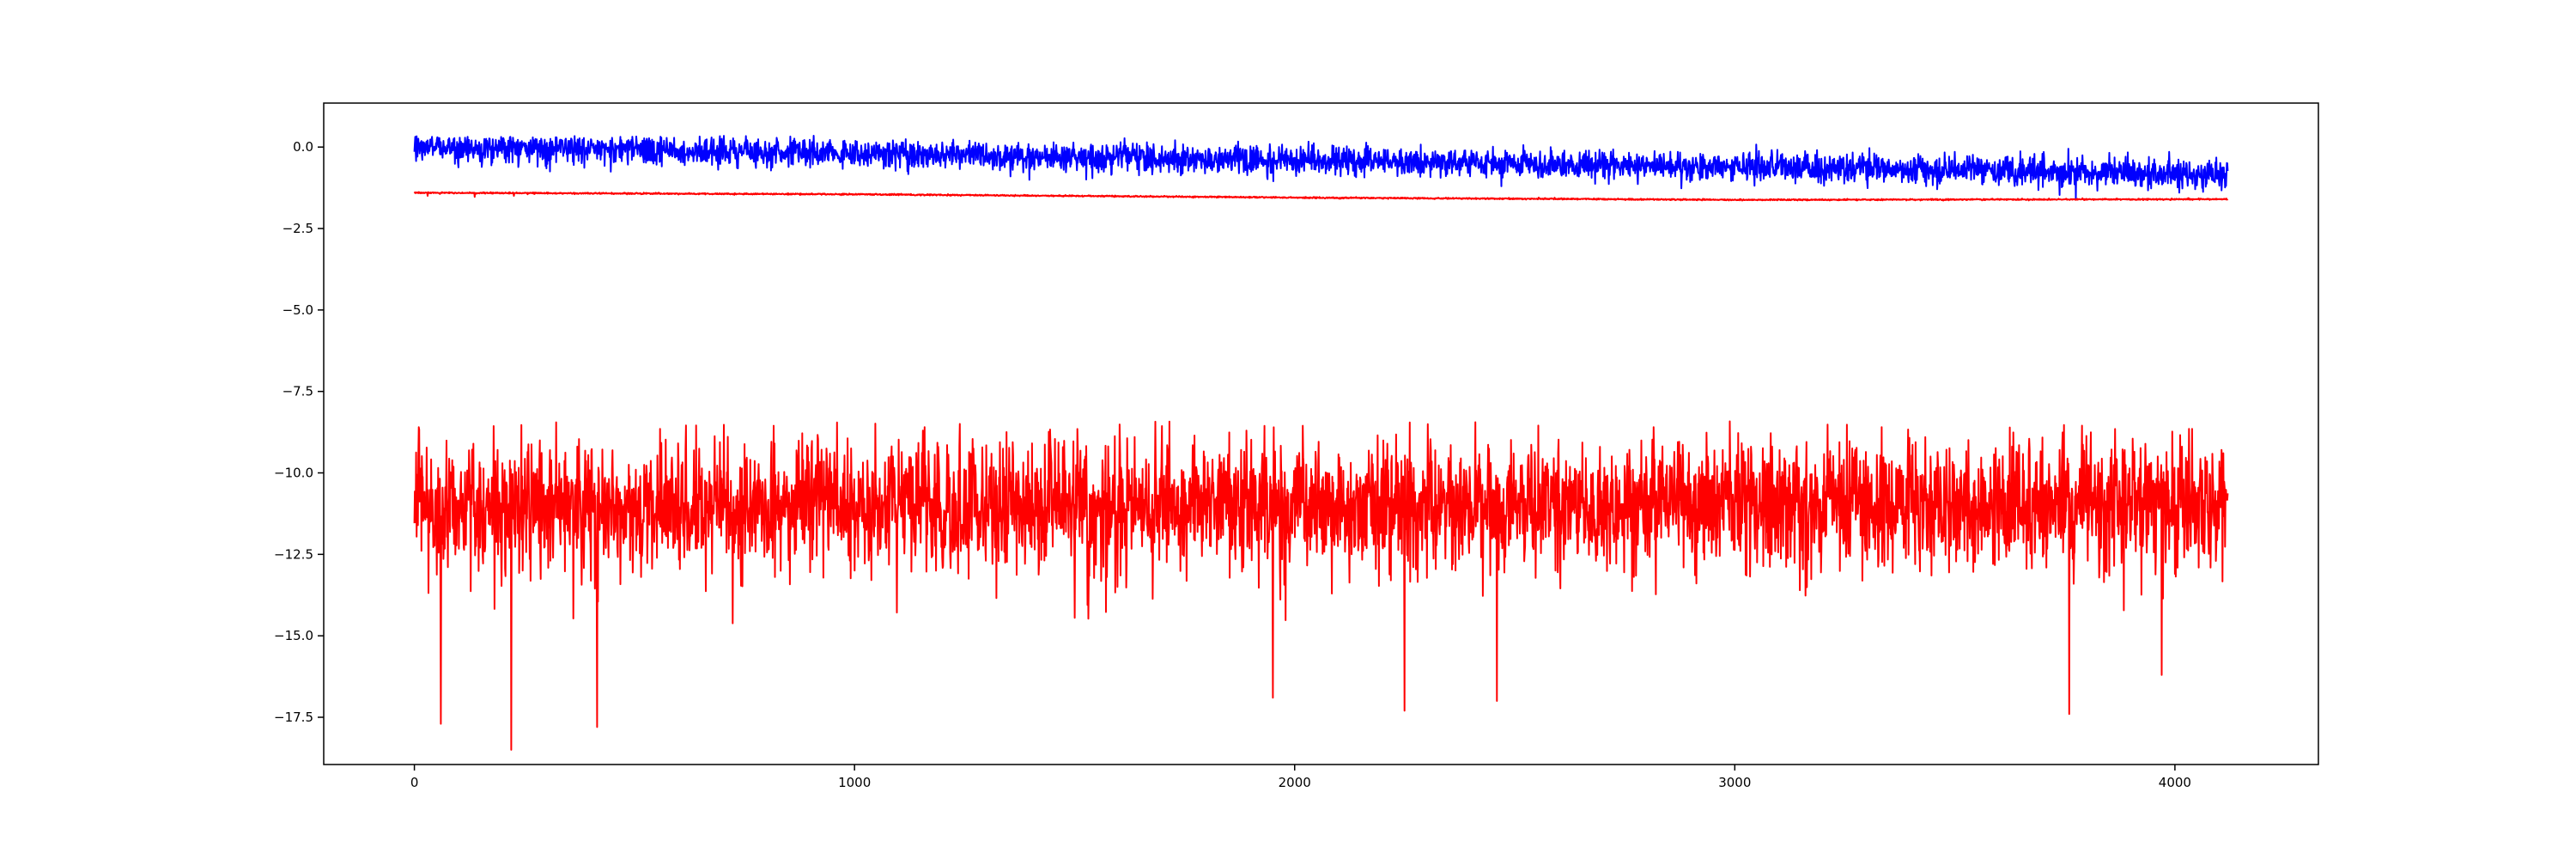  Describe the element at coordinates (293, 473) in the screenshot. I see `y-tick-label: −10.0` at that location.